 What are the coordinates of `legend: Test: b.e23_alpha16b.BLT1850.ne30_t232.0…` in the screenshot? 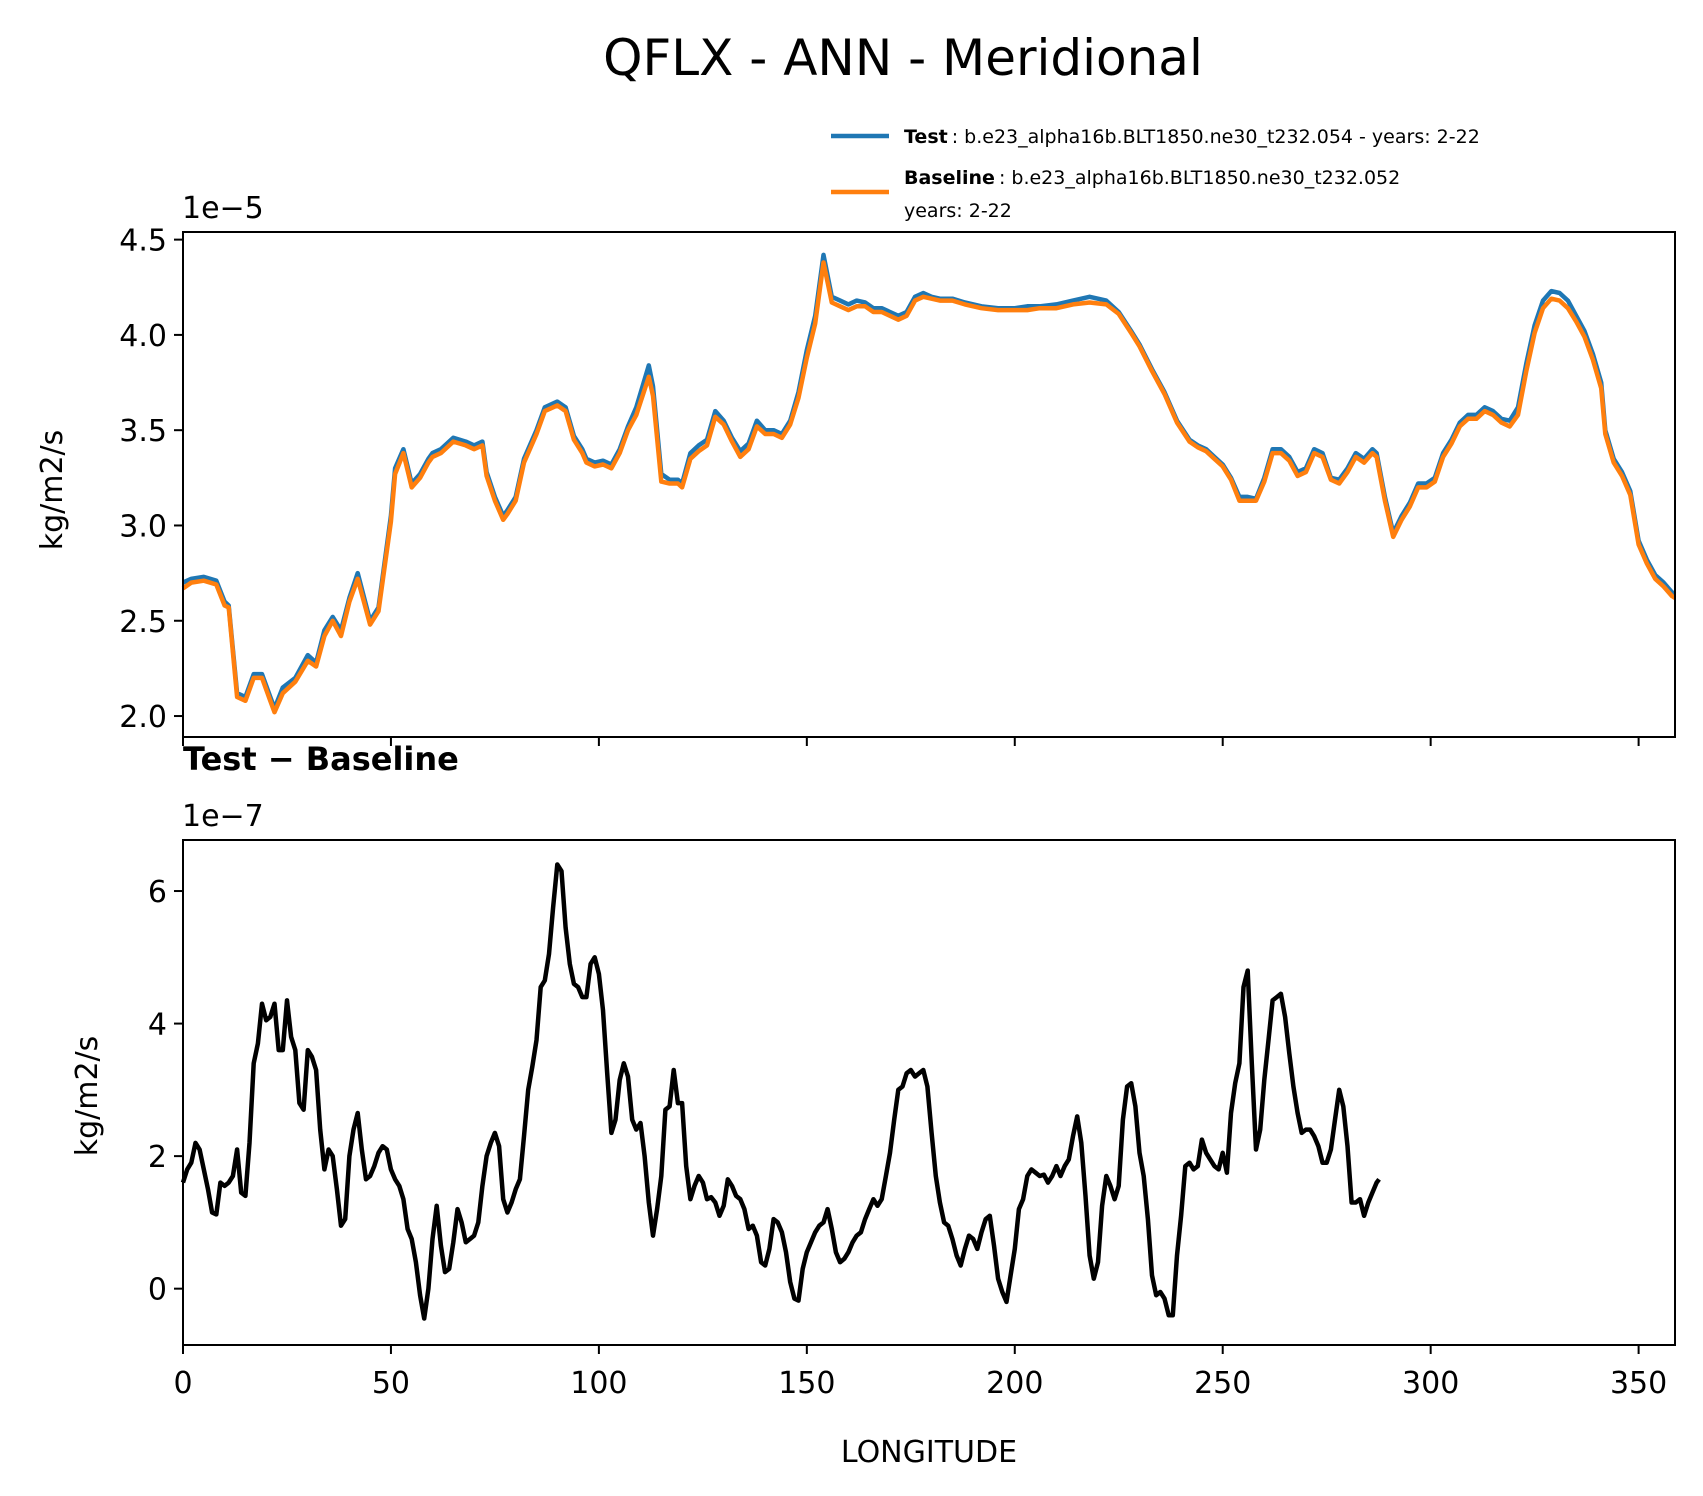 It's located at (1155, 174).